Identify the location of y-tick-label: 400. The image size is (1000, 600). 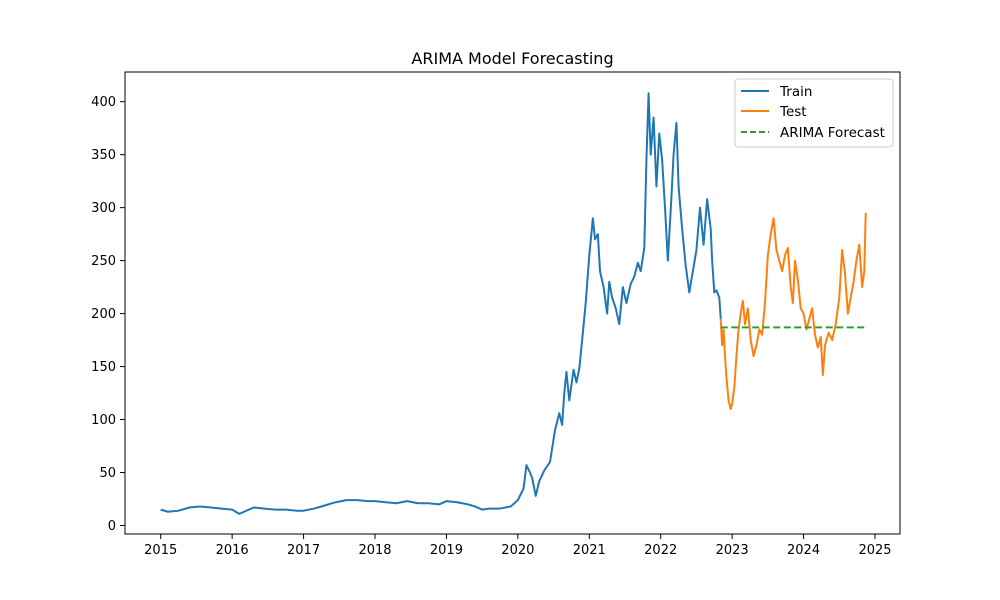
(103, 102).